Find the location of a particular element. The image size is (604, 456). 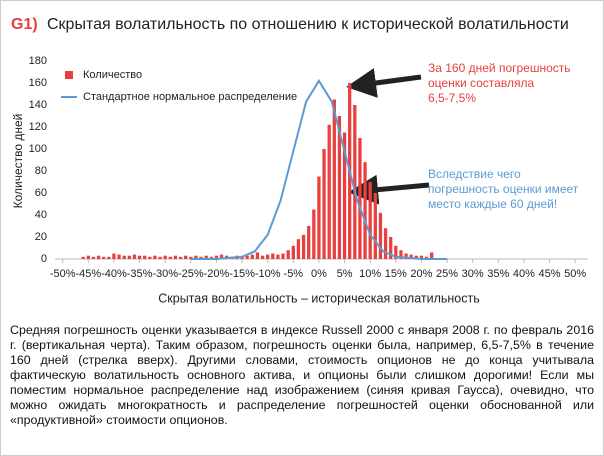

y-tick-label: 40 is located at coordinates (41, 215).